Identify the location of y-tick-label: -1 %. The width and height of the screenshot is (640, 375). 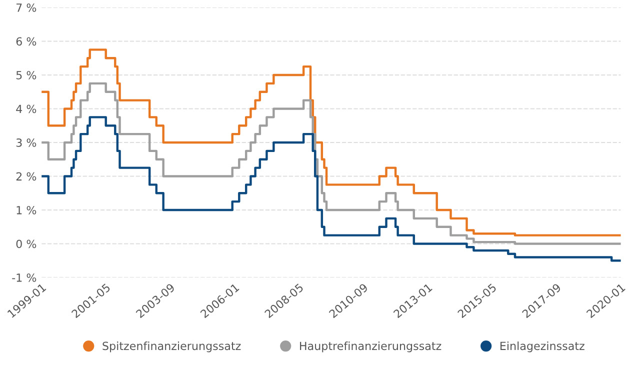
(24, 277).